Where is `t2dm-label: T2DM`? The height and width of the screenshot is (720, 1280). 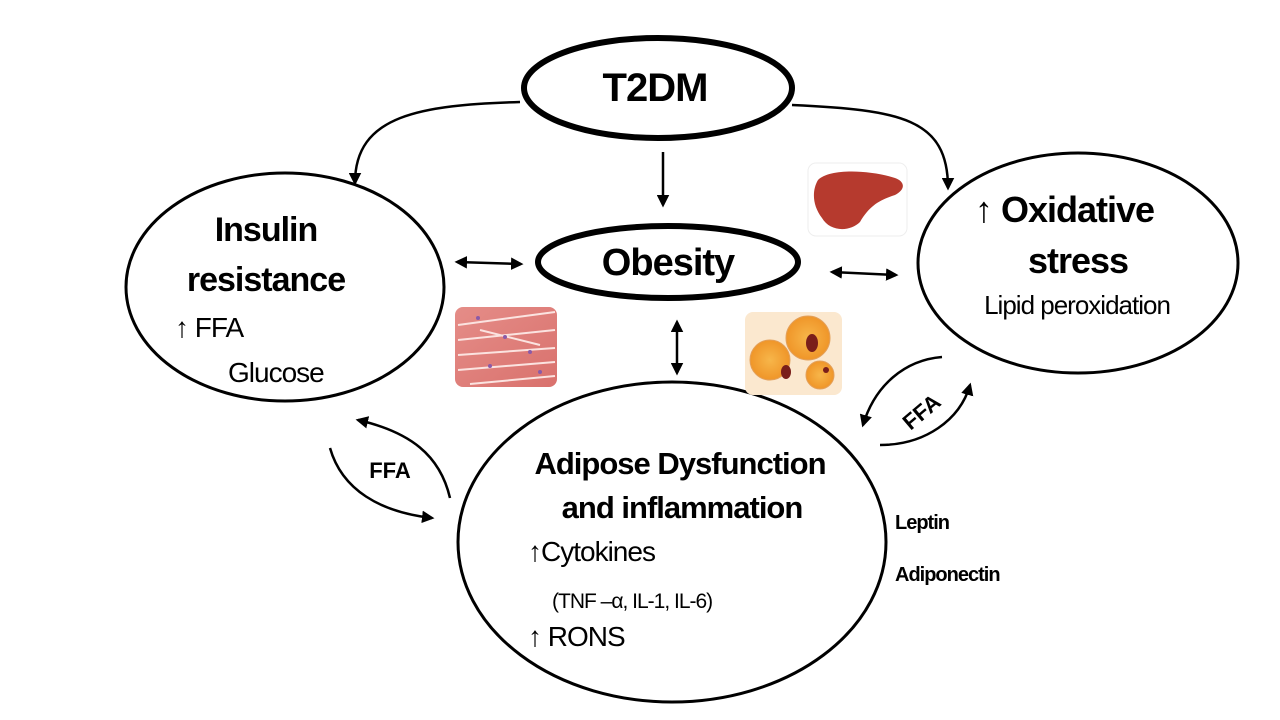 t2dm-label: T2DM is located at coordinates (655, 88).